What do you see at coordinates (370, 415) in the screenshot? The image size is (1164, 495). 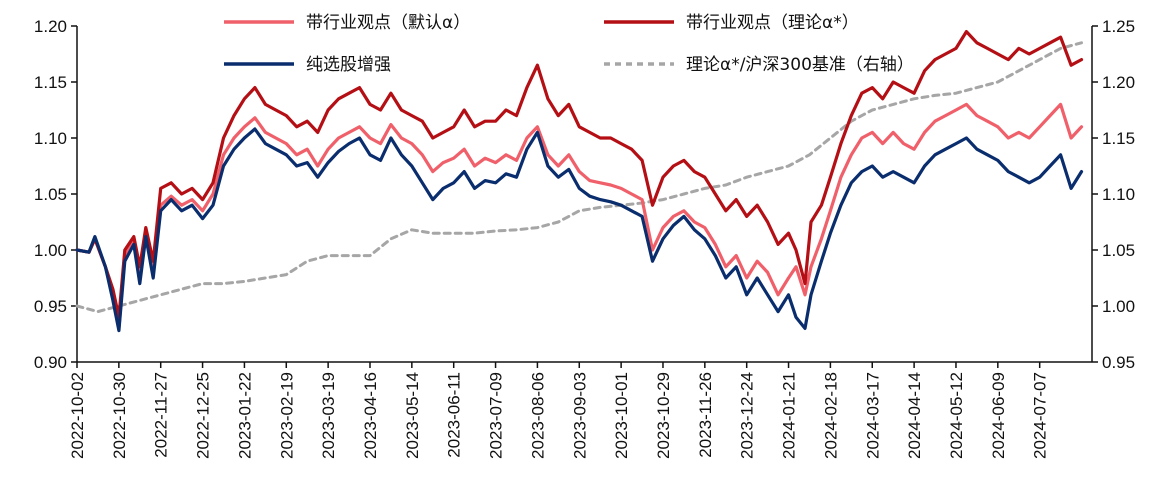 I see `x-tick-label: 2023-04-16` at bounding box center [370, 415].